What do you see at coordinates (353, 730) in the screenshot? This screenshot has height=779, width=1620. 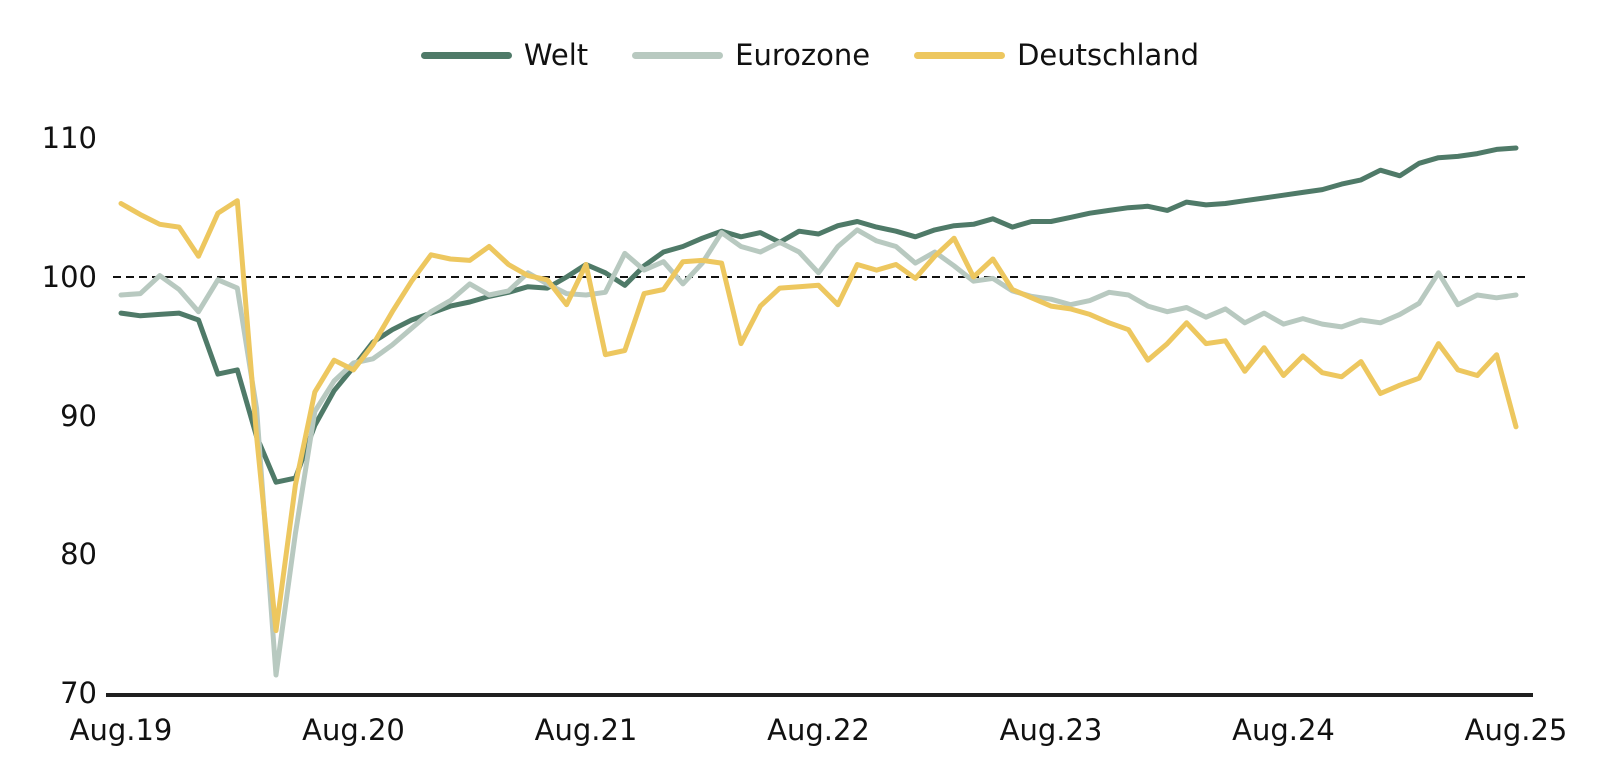 I see `x-axis-tick-aug20: Aug.20` at bounding box center [353, 730].